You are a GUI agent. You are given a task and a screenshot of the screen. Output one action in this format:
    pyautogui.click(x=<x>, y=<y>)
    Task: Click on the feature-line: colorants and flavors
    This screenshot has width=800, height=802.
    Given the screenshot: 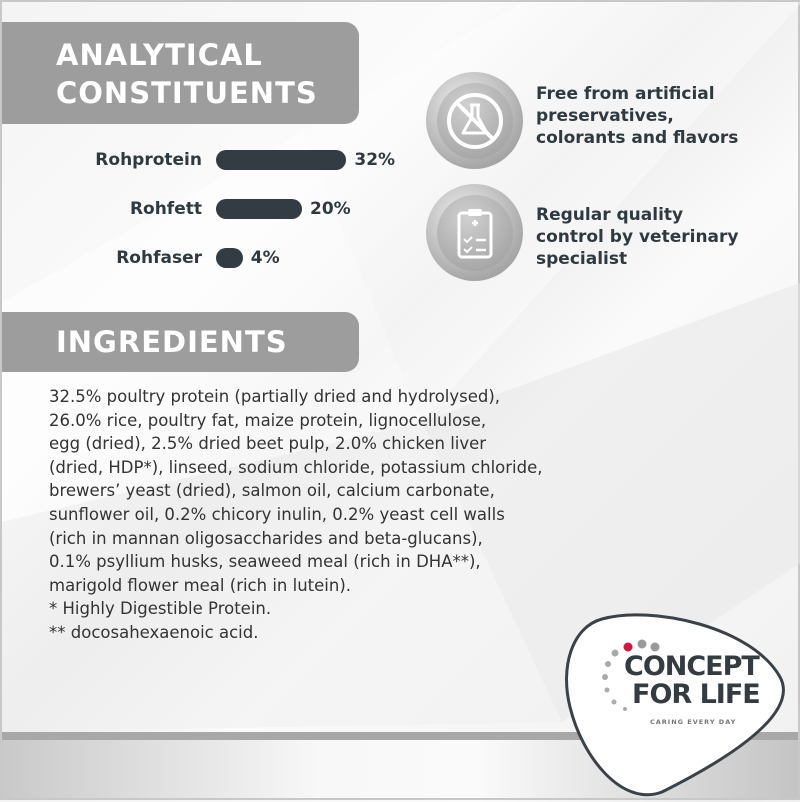 What is the action you would take?
    pyautogui.click(x=637, y=138)
    